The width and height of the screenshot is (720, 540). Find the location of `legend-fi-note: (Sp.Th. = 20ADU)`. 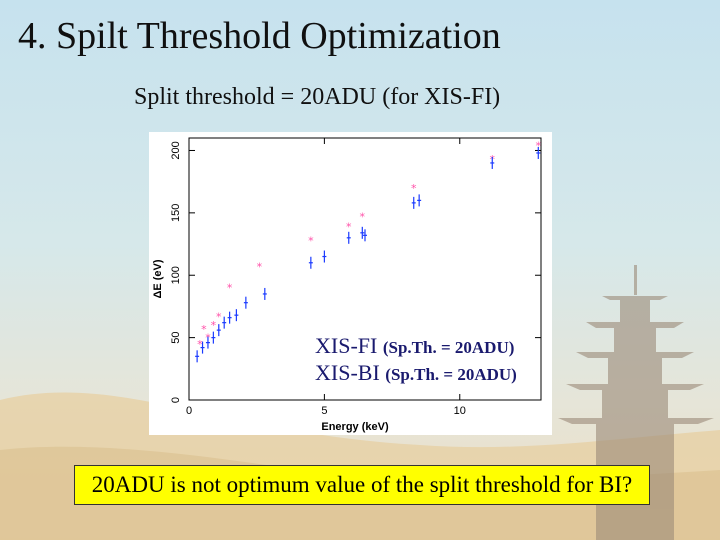

legend-fi-note: (Sp.Th. = 20ADU) is located at coordinates (448, 347).